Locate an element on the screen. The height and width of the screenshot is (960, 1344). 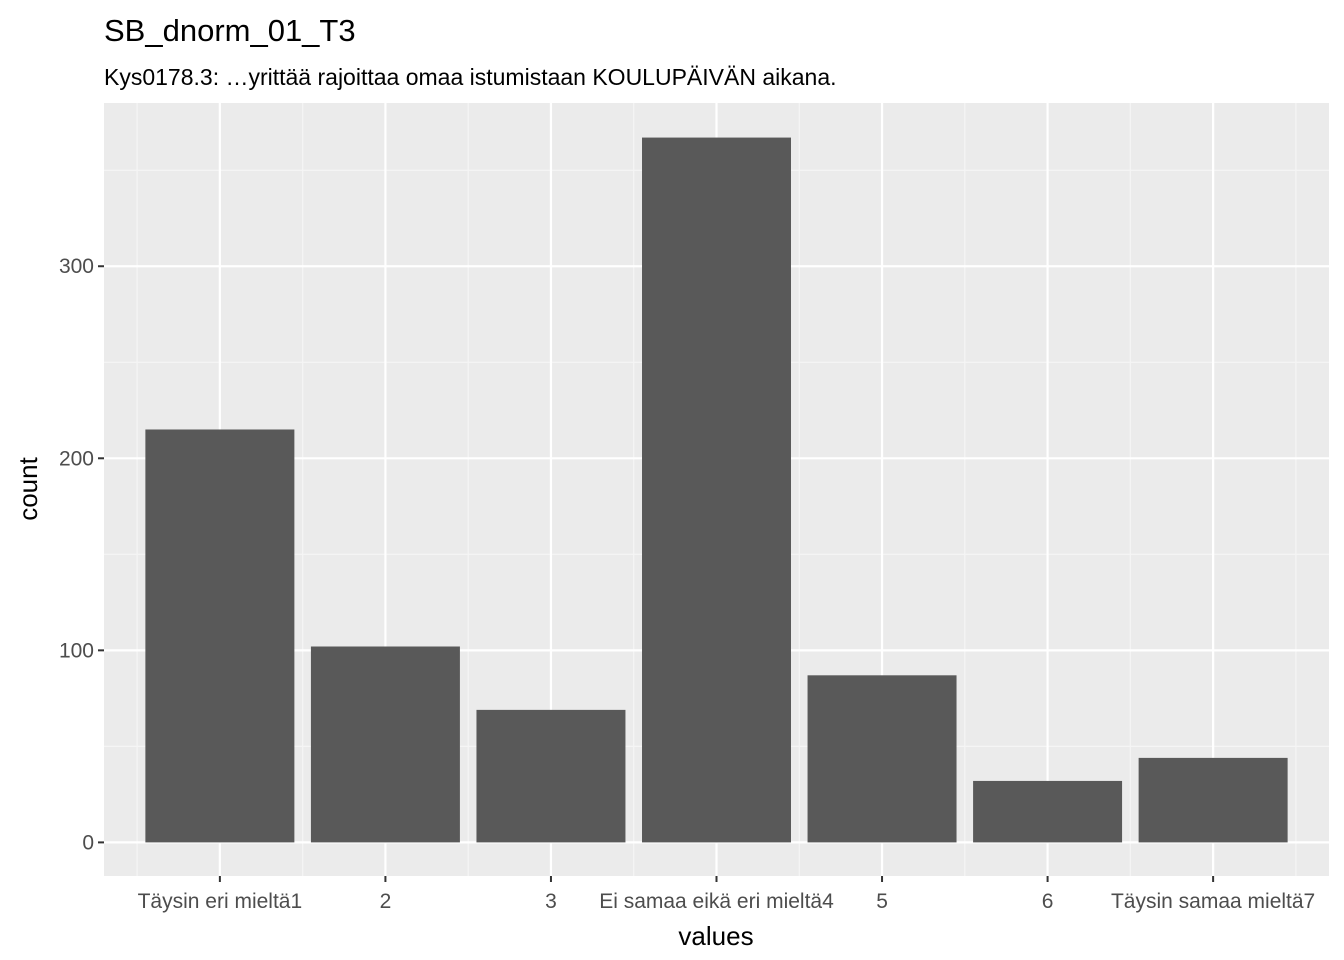
x-tick-label: Täysin eri mieltä1 is located at coordinates (220, 901).